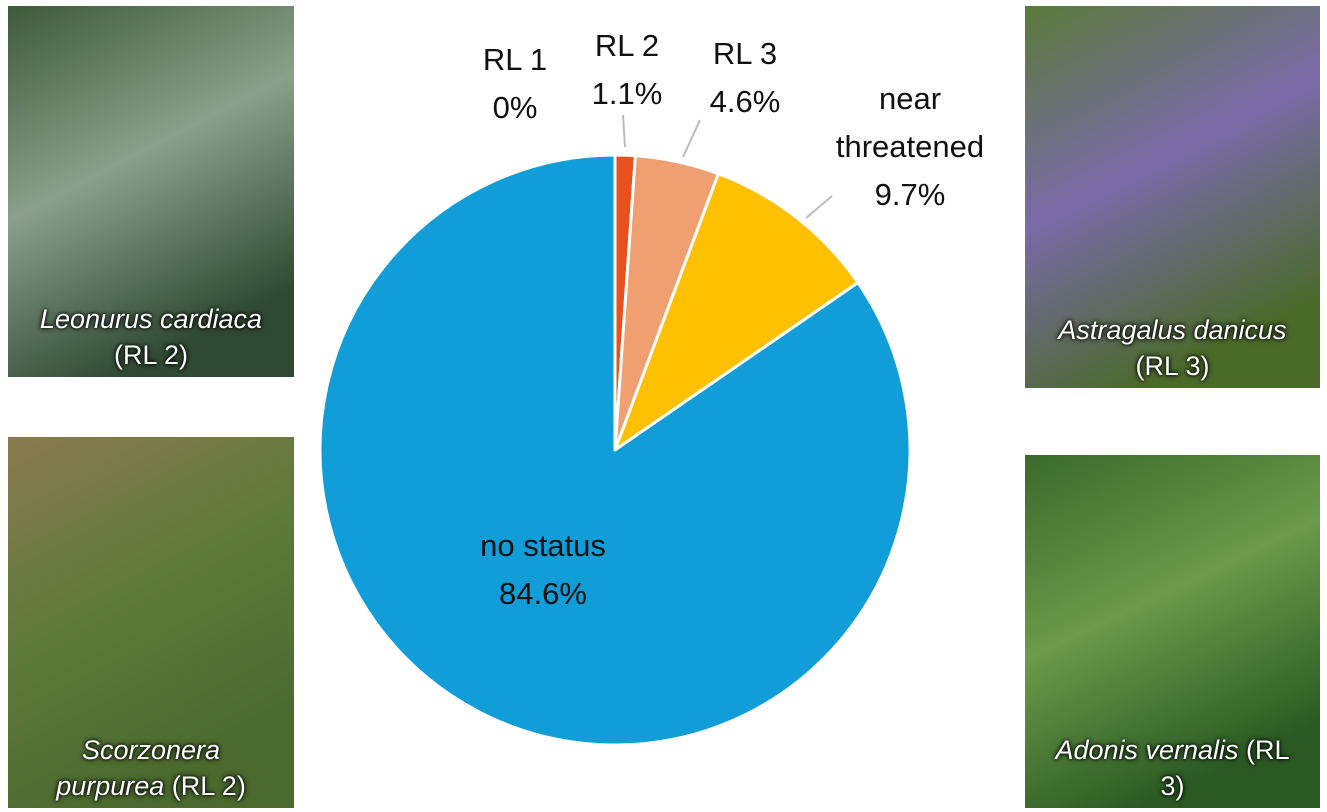 The image size is (1327, 812). What do you see at coordinates (627, 70) in the screenshot?
I see `slice-label: RL 2 1.1%` at bounding box center [627, 70].